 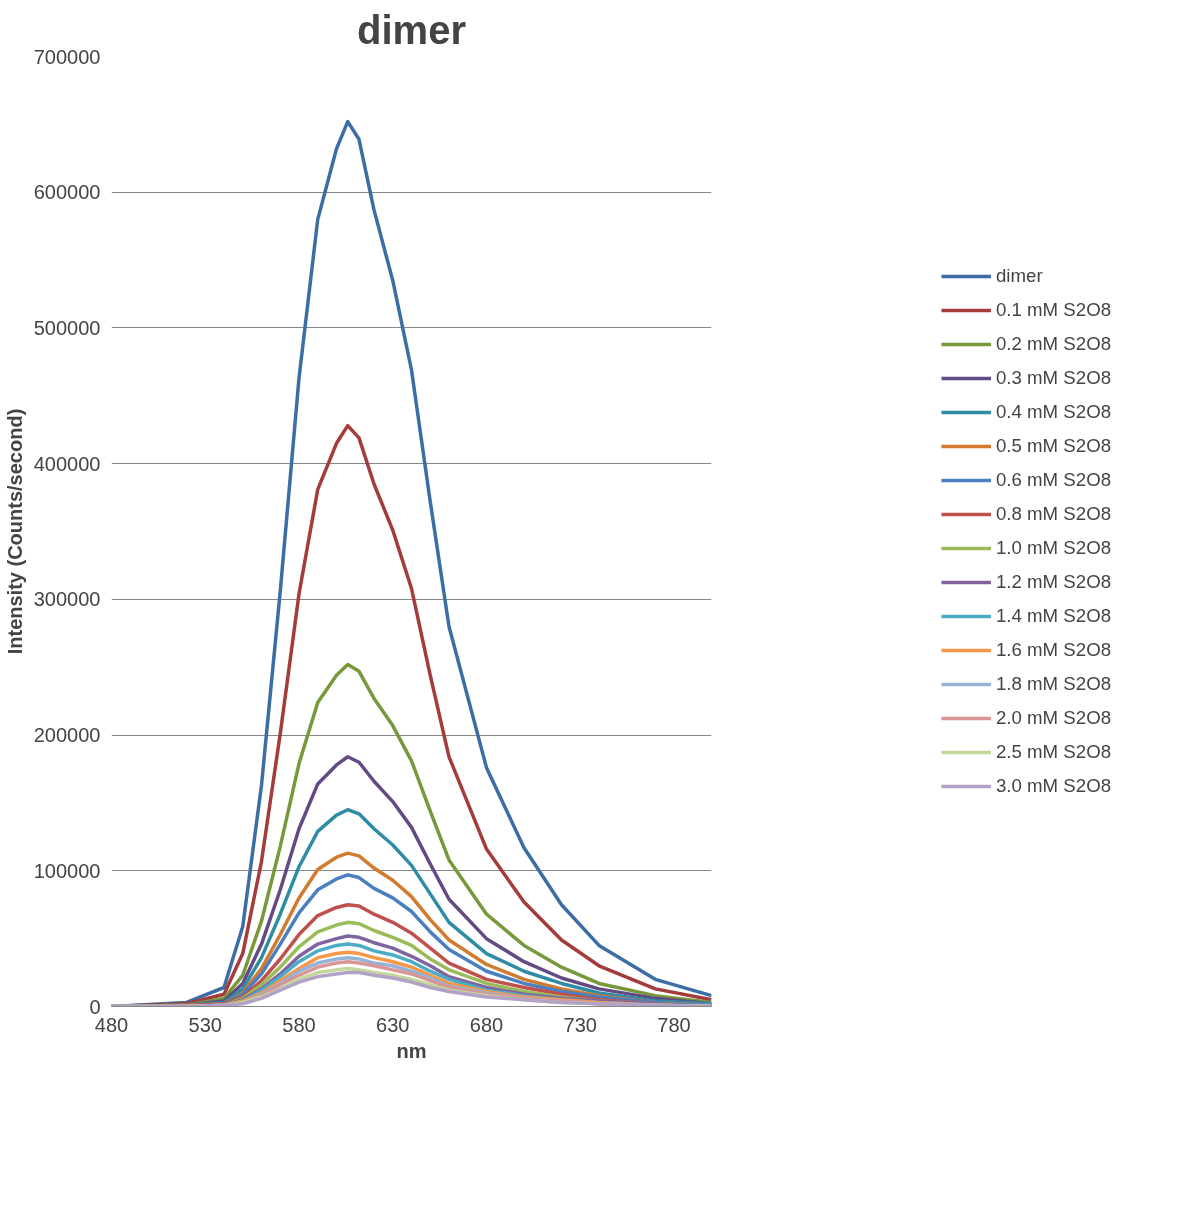 I want to click on y-tick-label: 300000, so click(x=67, y=599).